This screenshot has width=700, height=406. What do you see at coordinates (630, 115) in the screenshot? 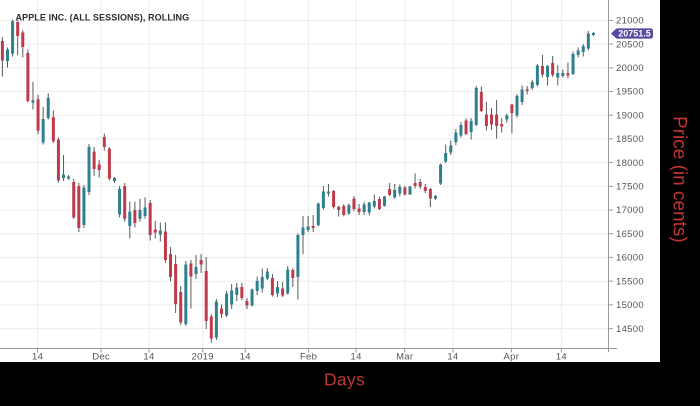
I see `svg-text: 19000` at bounding box center [630, 115].